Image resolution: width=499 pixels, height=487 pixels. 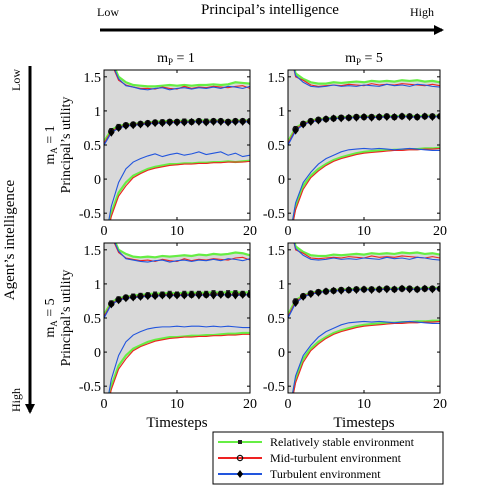 What do you see at coordinates (51, 144) in the screenshot?
I see `row-label-1: mA = 1` at bounding box center [51, 144].